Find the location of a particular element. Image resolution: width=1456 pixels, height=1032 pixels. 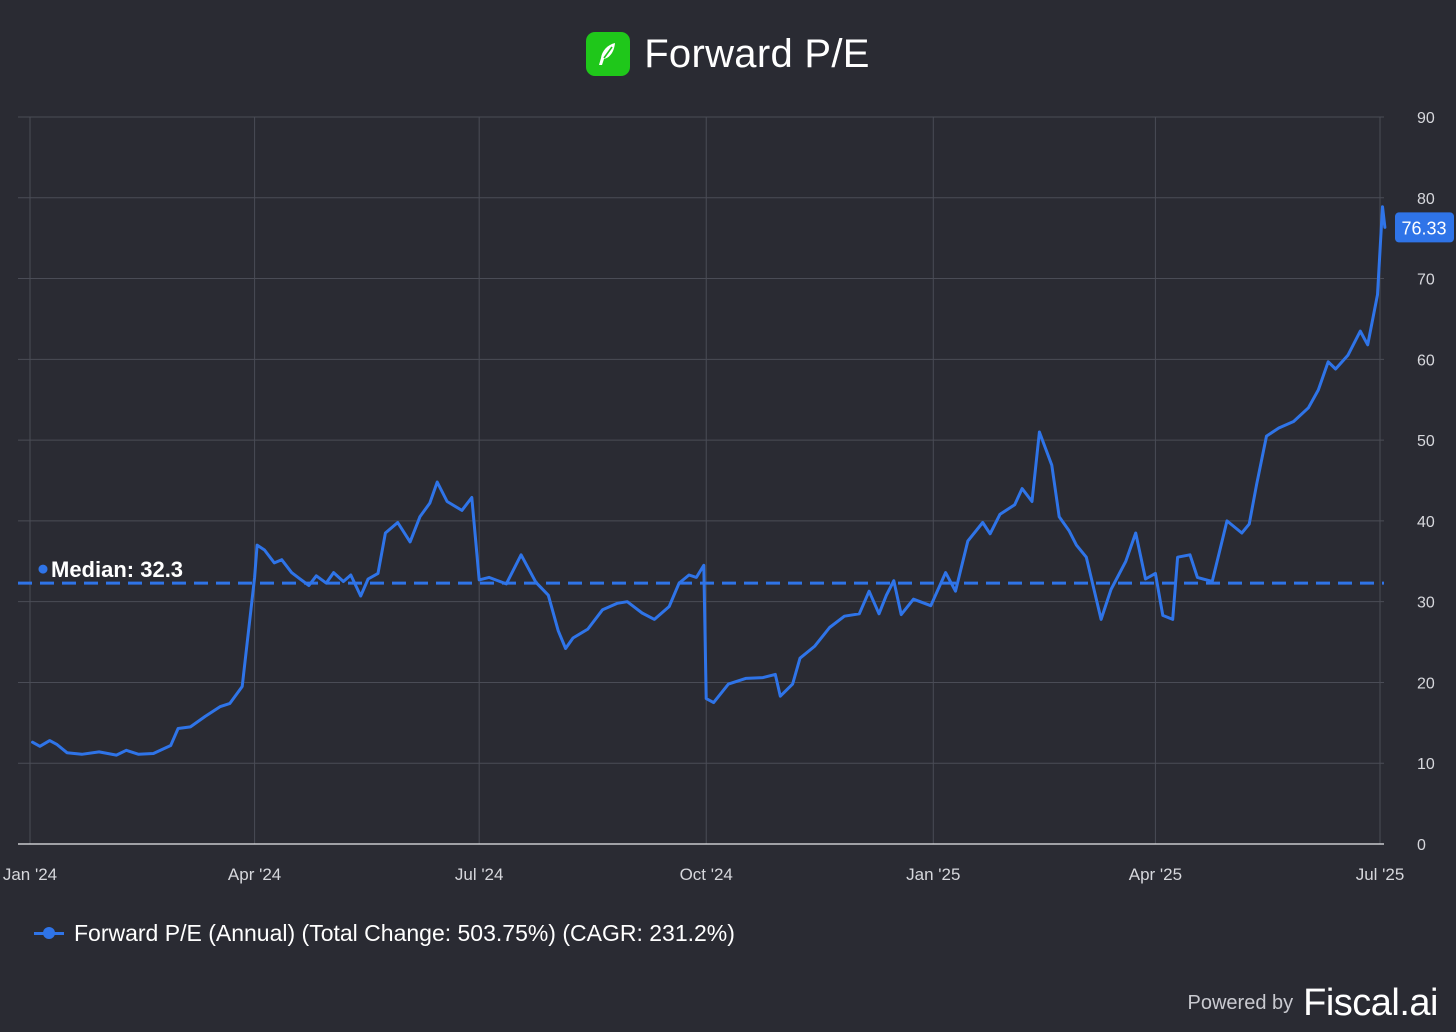

x-tick-label: Jan '24 is located at coordinates (30, 874).